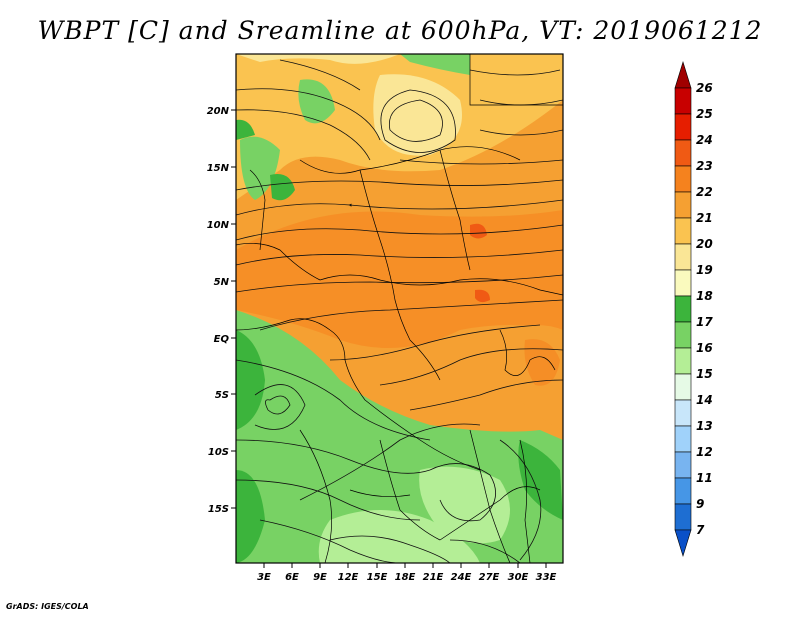 Image resolution: width=800 pixels, height=618 pixels. I want to click on colorbar-label: 7, so click(700, 530).